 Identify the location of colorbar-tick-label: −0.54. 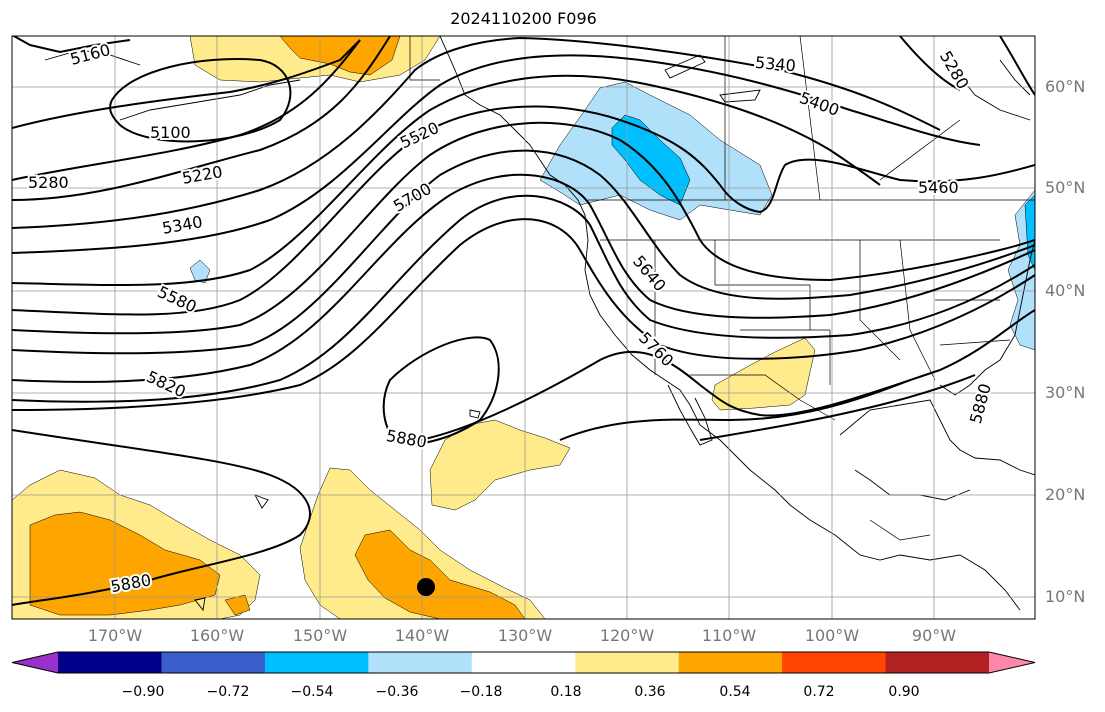
(312, 692).